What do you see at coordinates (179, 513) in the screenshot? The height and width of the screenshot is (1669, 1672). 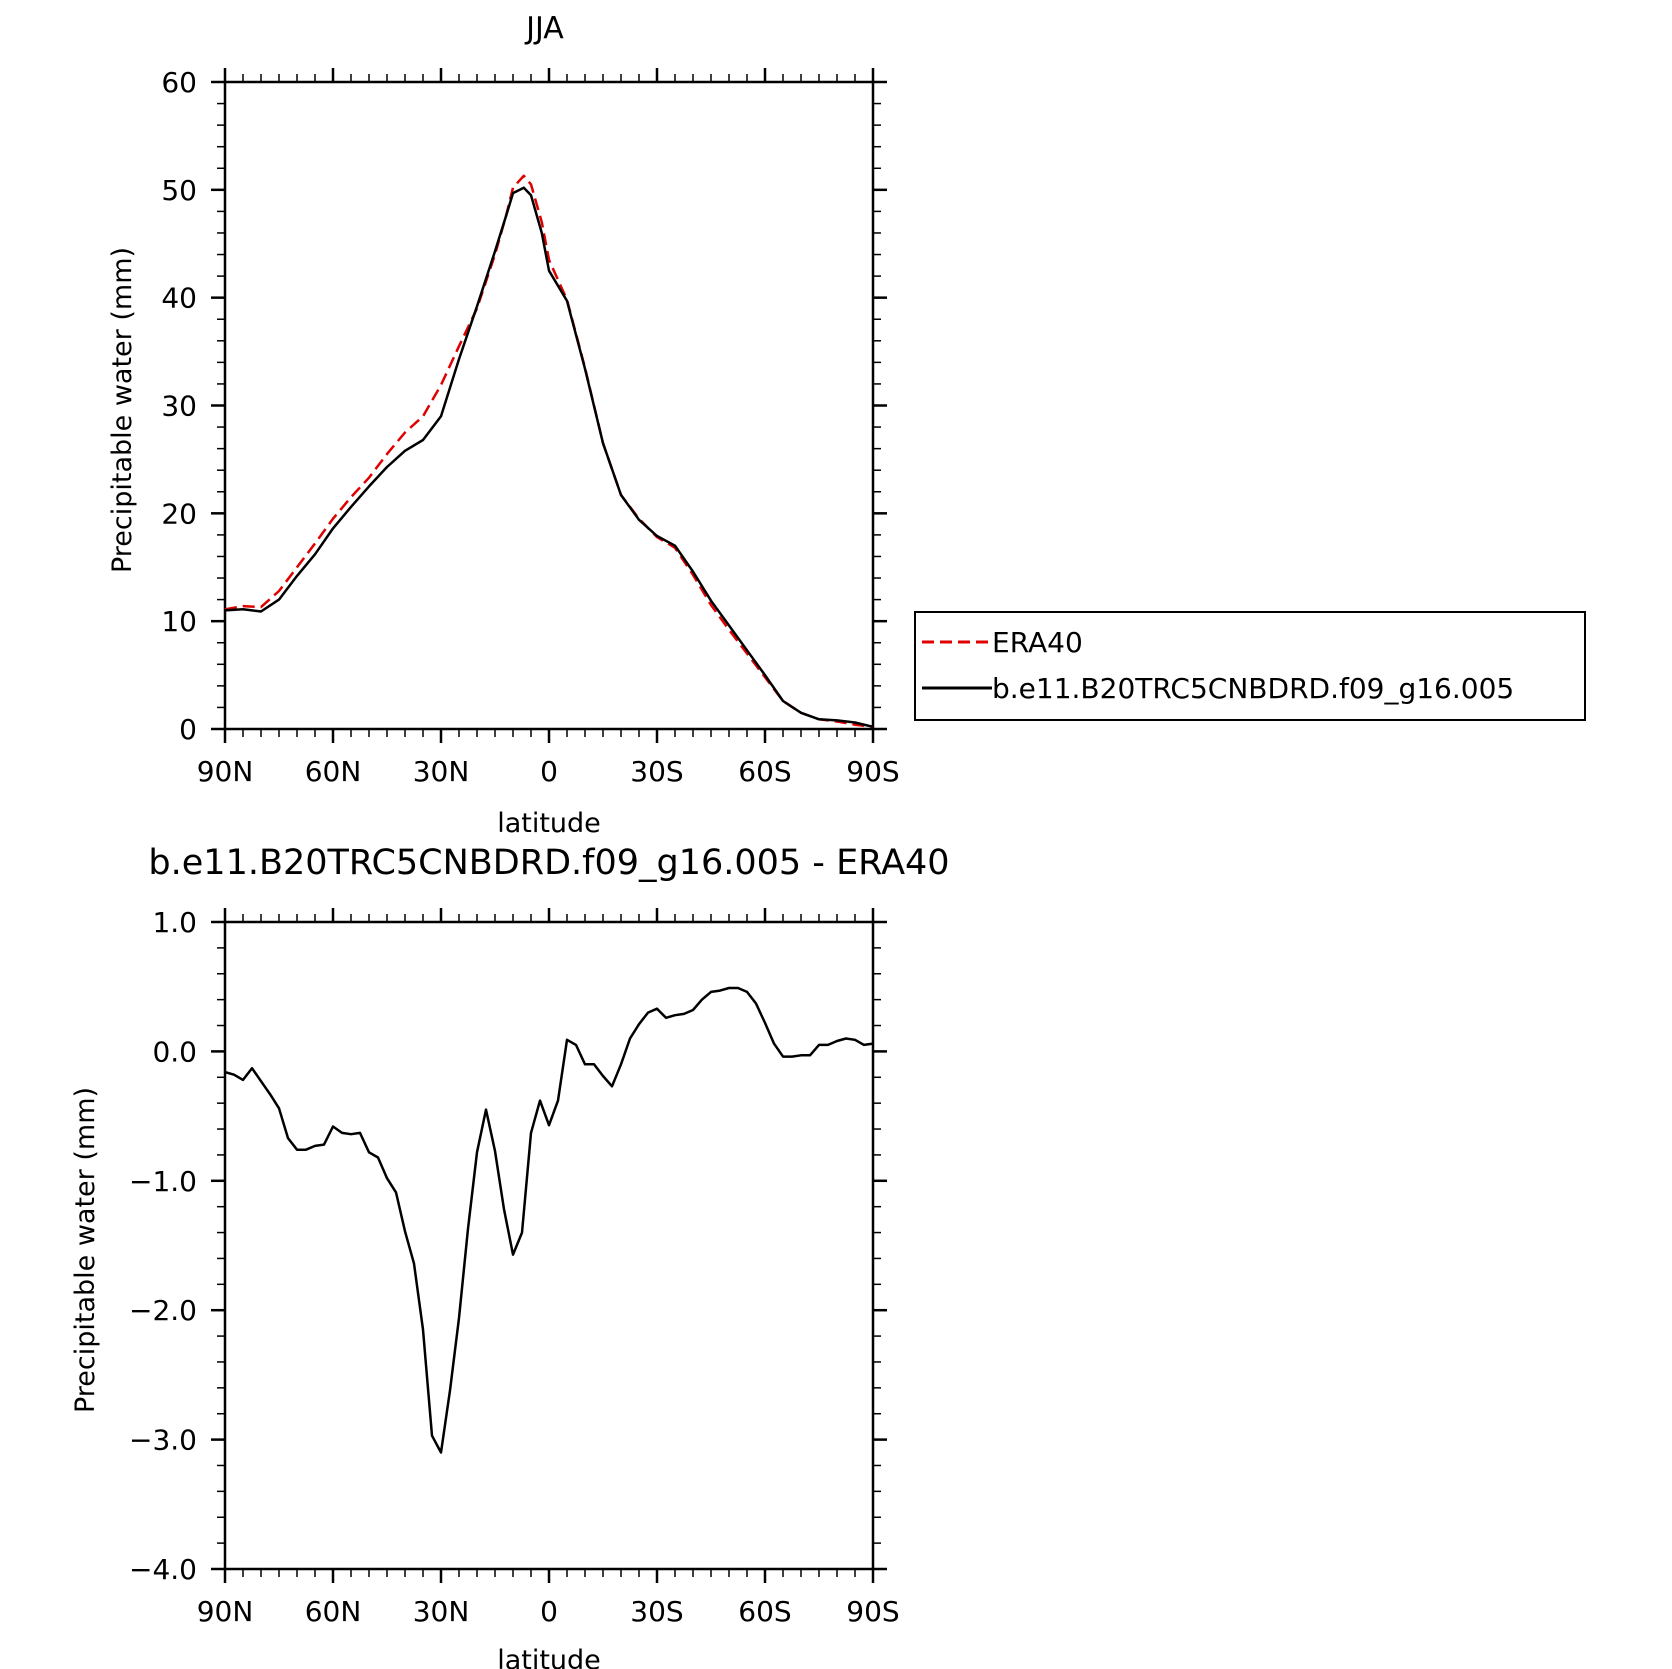 I see `y-tick-label: 20` at bounding box center [179, 513].